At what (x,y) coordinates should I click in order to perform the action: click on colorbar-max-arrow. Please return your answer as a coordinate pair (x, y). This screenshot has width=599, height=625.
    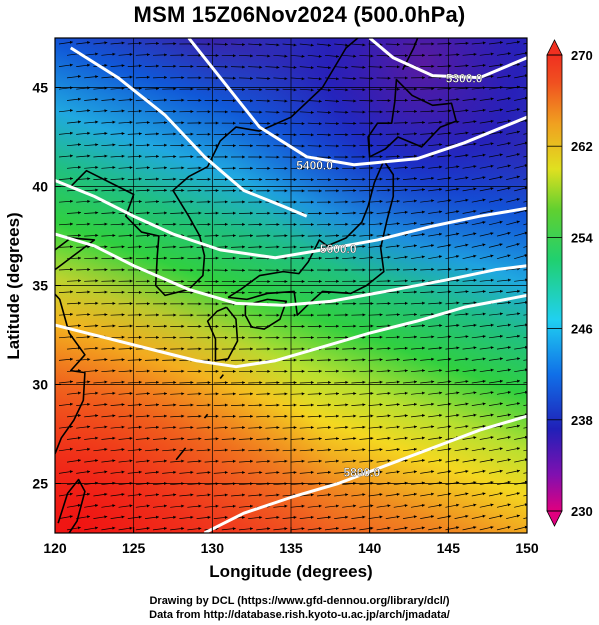
    Looking at the image, I should click on (554, 47).